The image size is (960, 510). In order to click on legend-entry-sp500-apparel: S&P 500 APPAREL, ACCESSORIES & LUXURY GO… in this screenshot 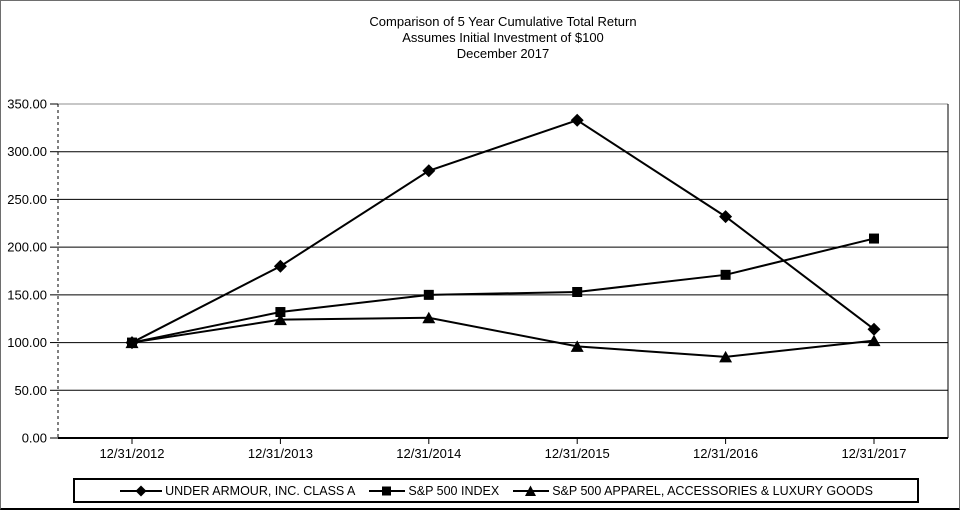, I will do `click(692, 491)`.